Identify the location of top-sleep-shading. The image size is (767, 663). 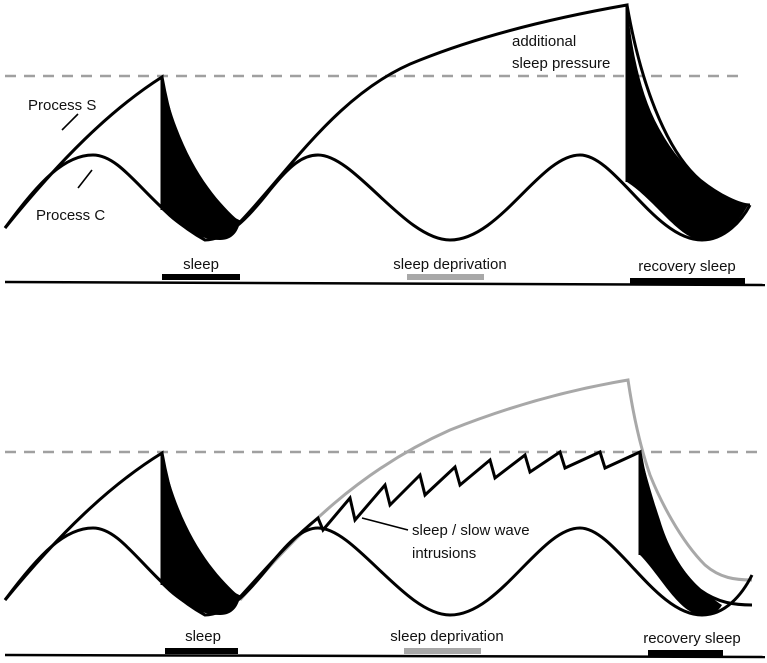
(201, 158).